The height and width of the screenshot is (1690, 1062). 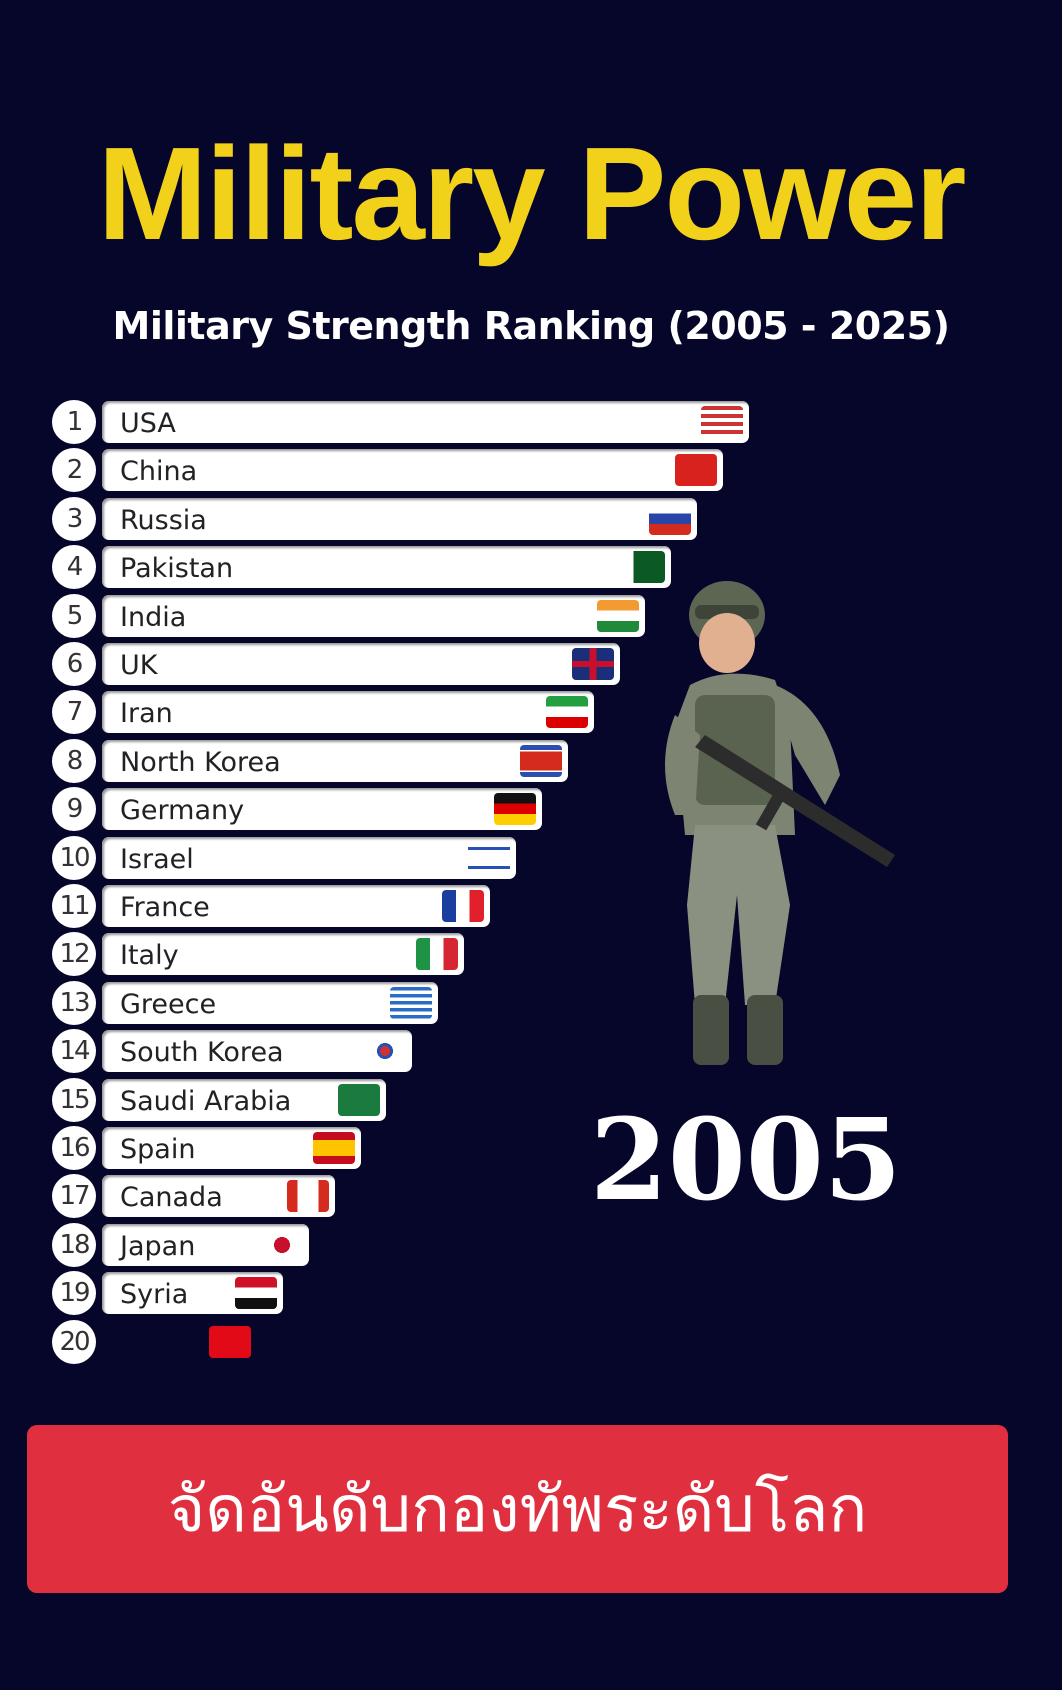 I want to click on country-name: Germany, so click(x=182, y=811).